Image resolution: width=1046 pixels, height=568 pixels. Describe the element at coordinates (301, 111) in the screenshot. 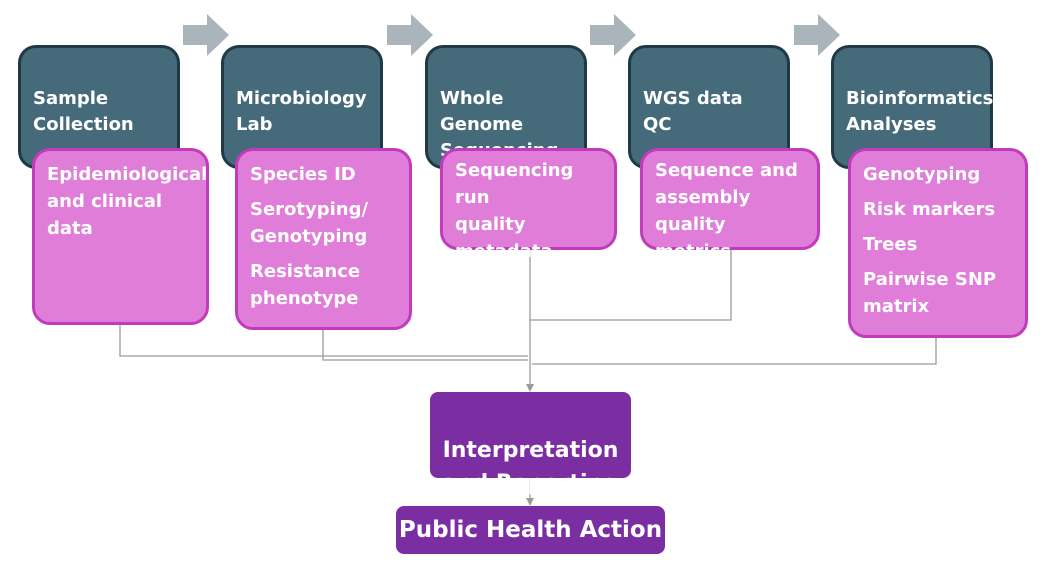

I see `stage-title: Microbiology Lab` at that location.